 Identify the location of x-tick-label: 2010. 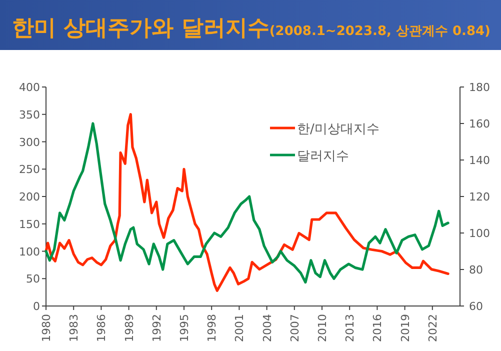
(322, 328).